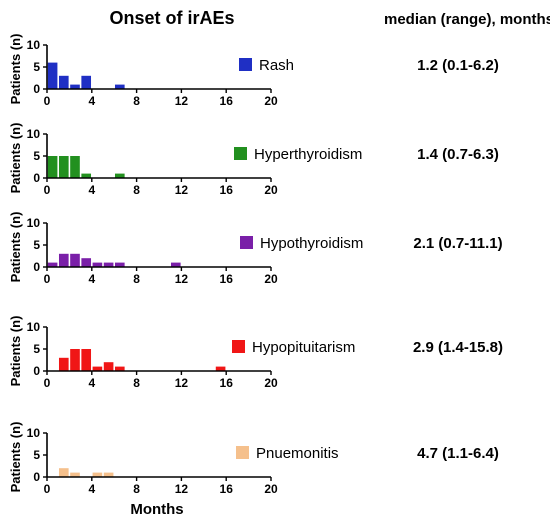 Image resolution: width=550 pixels, height=528 pixels. What do you see at coordinates (458, 154) in the screenshot?
I see `median-range-hyperthyroidism: 1.4 (0.7-6.3)` at bounding box center [458, 154].